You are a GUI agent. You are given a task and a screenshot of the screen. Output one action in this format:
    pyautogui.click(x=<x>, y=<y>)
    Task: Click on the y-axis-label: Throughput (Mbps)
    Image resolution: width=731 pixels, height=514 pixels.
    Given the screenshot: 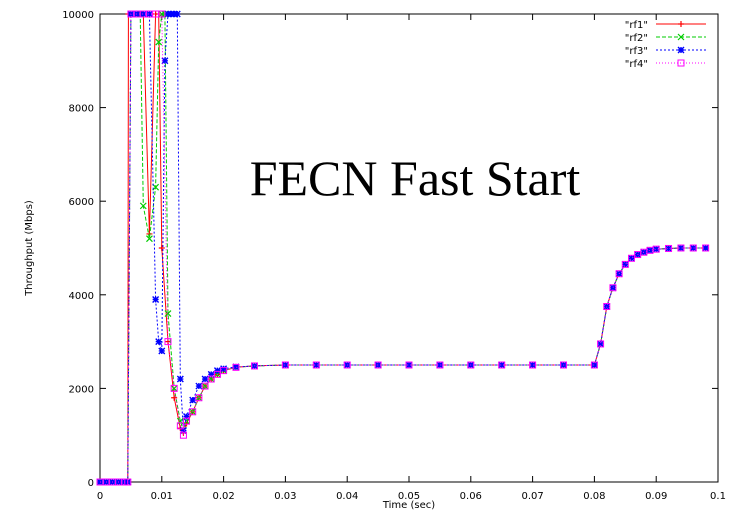 What is the action you would take?
    pyautogui.click(x=29, y=248)
    